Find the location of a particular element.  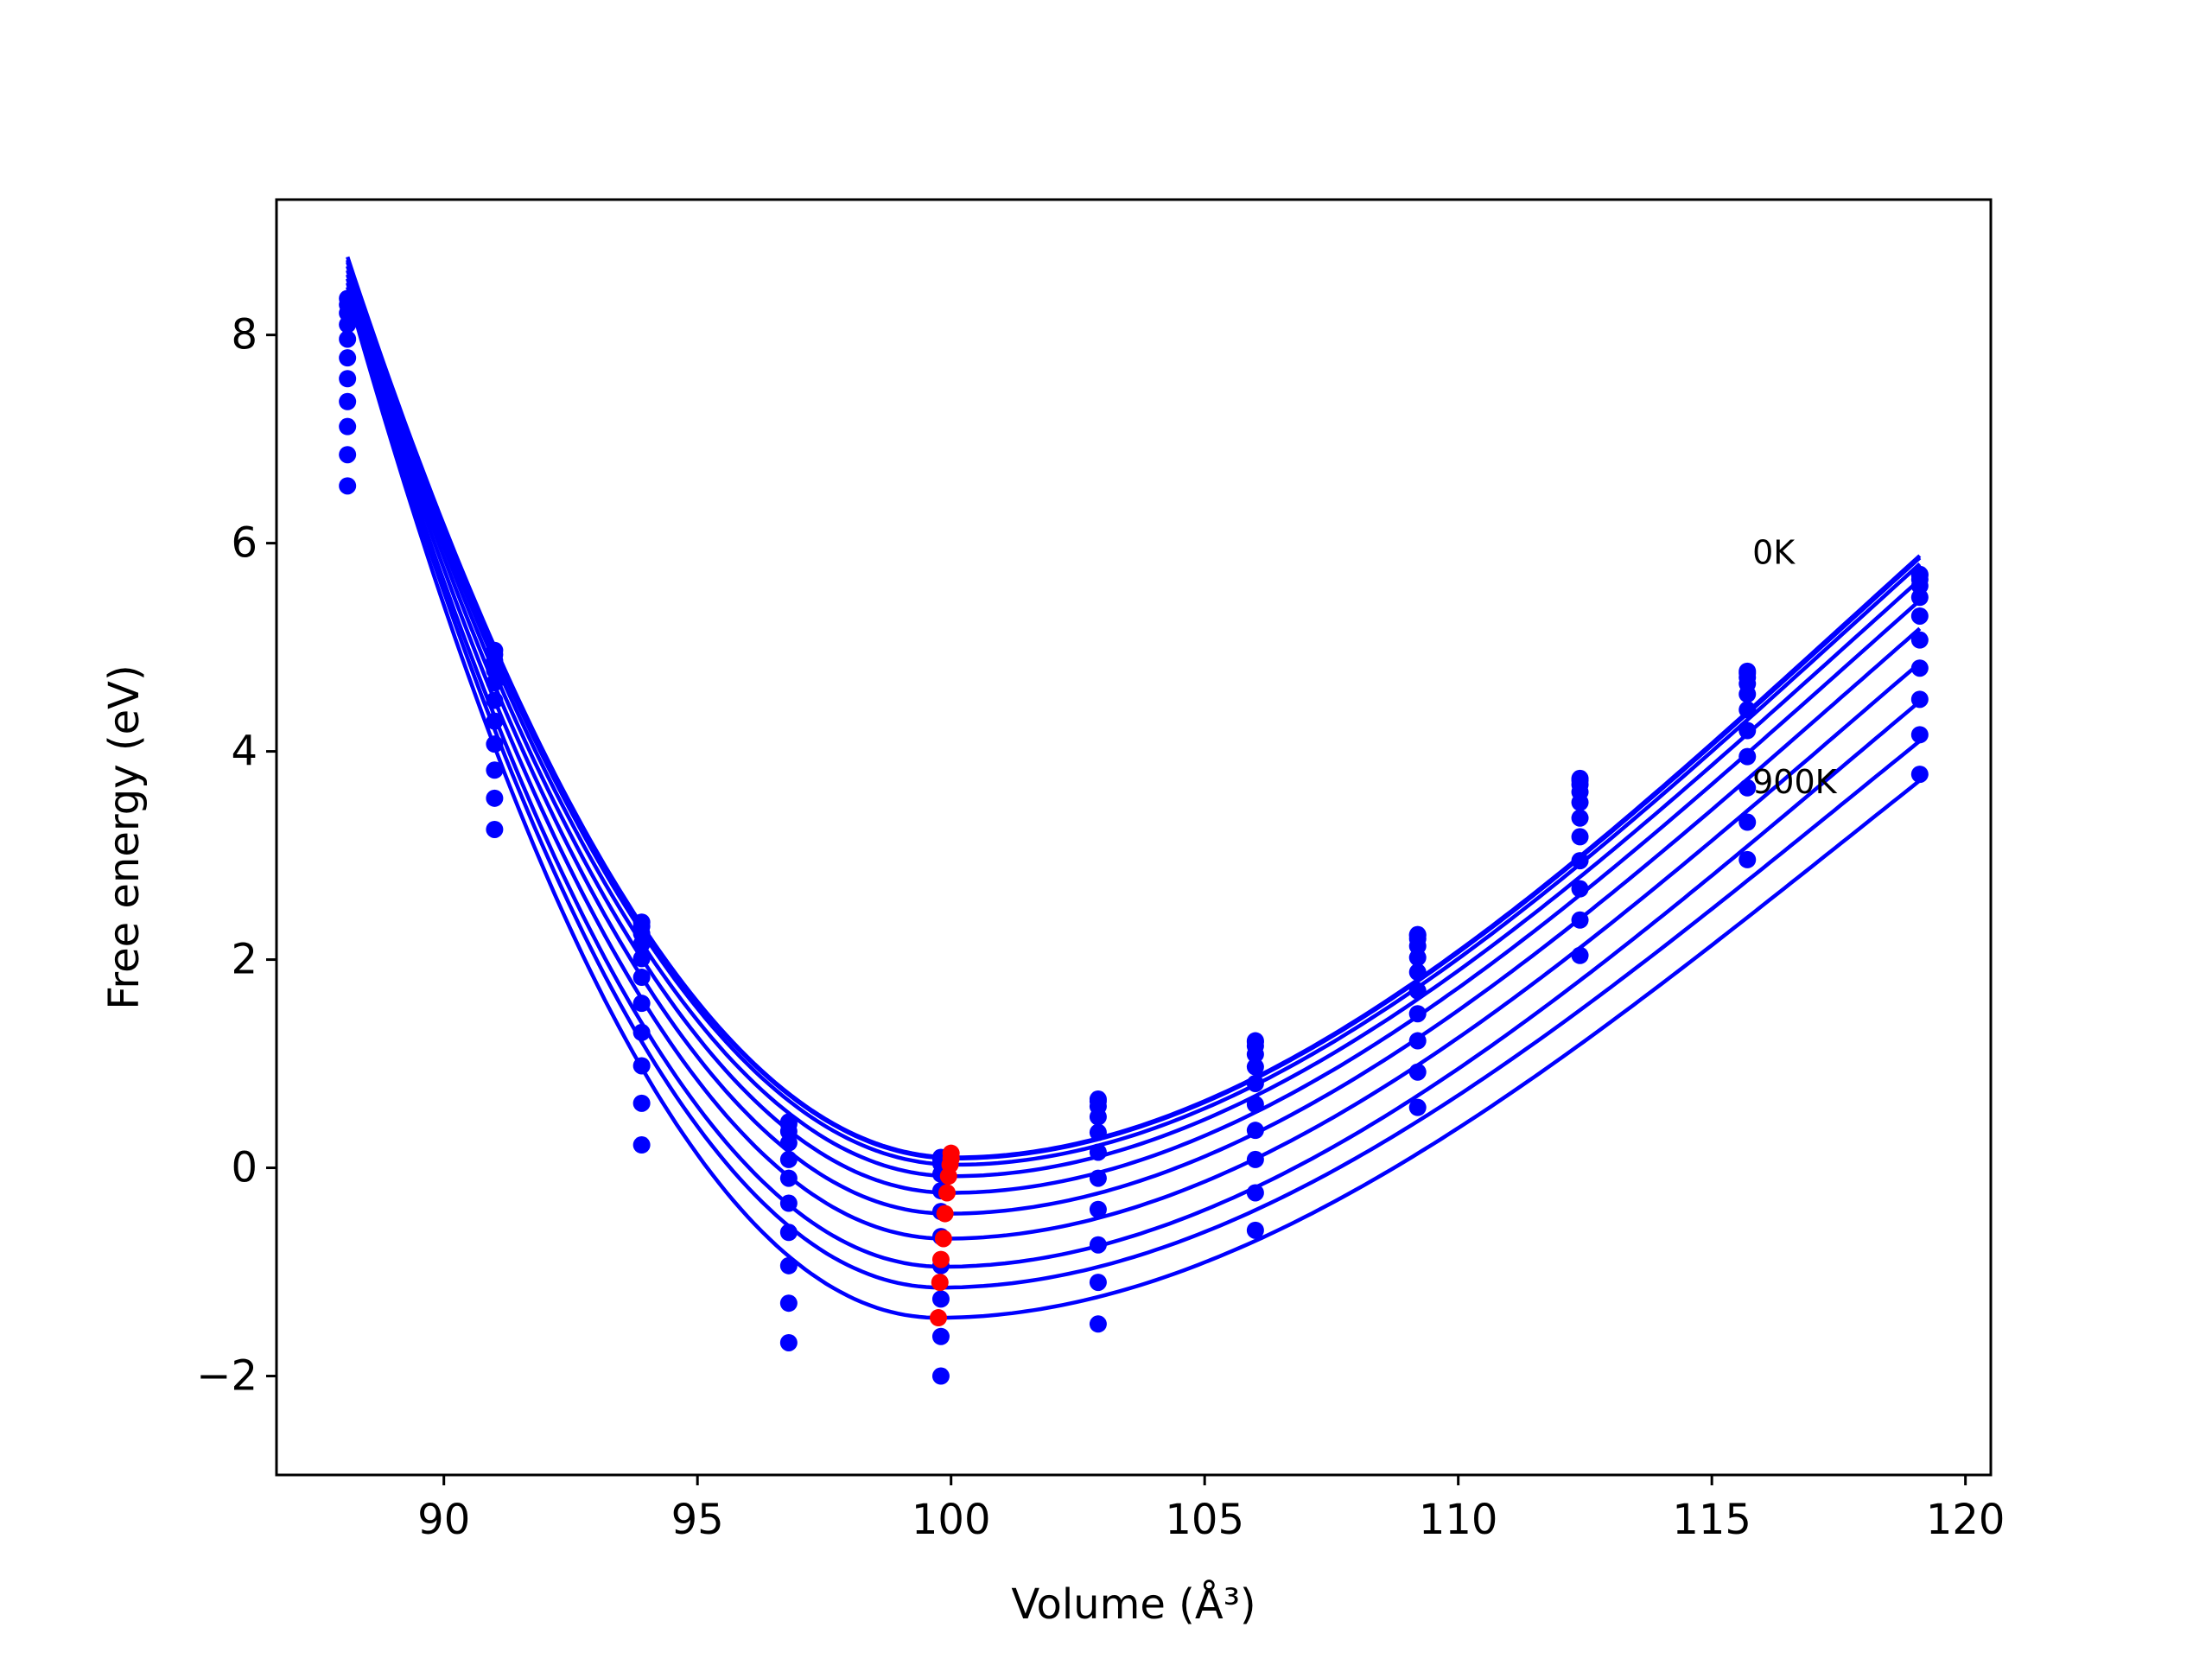

x-tick-label-5: 115 is located at coordinates (1711, 1520).